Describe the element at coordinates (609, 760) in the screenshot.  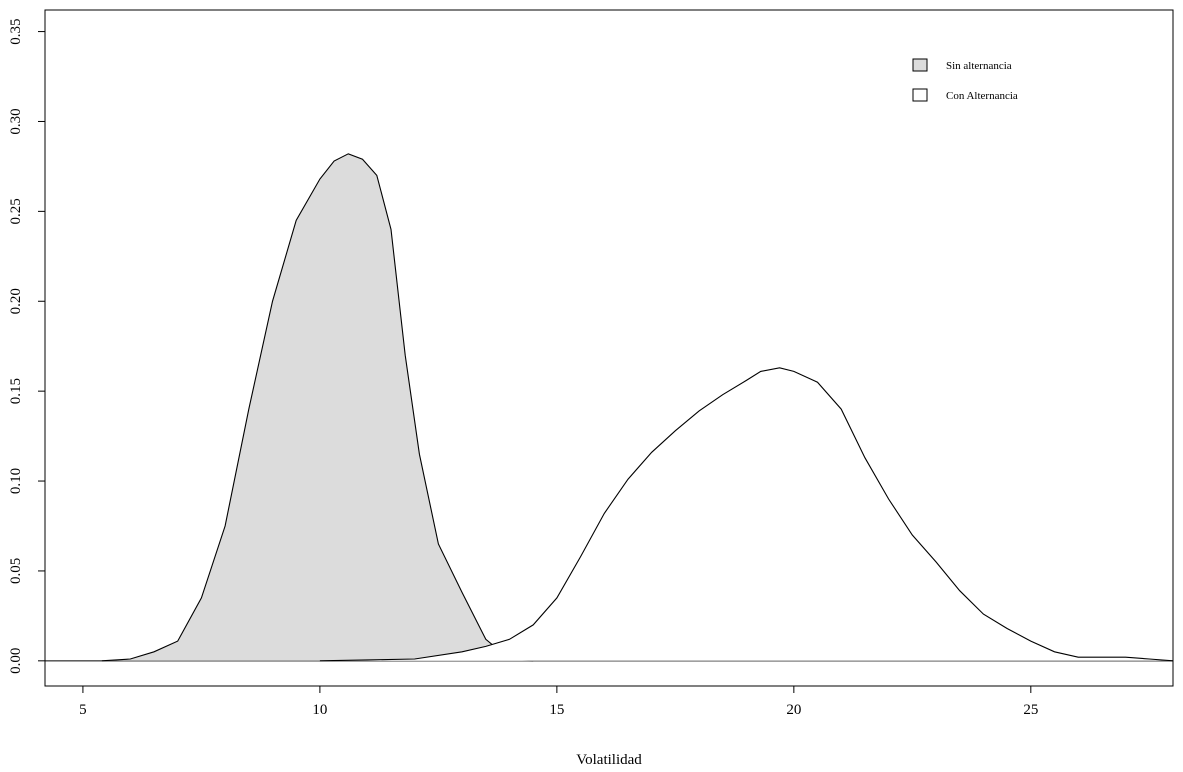
I see `x-axis-title: Volatilidad` at that location.